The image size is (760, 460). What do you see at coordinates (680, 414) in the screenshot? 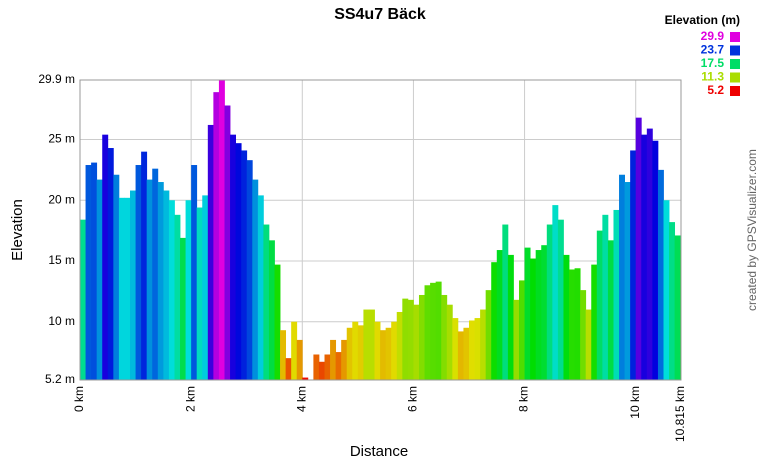
I see `x-tick-label: 10.815 km` at bounding box center [680, 414].